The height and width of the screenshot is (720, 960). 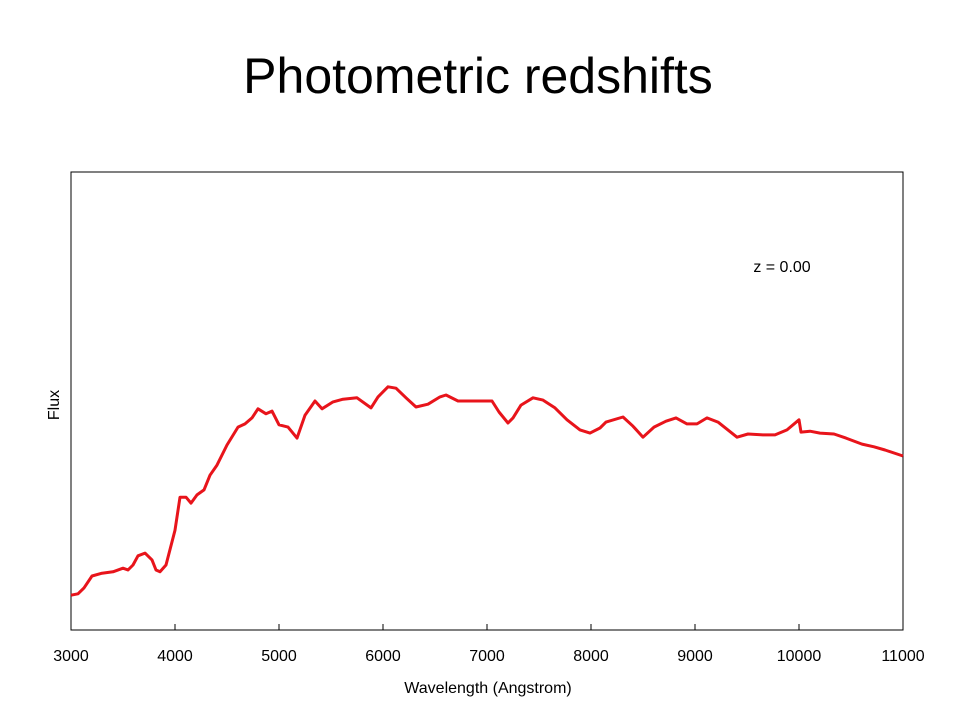 I want to click on x-tick-label: 11000, so click(x=902, y=656).